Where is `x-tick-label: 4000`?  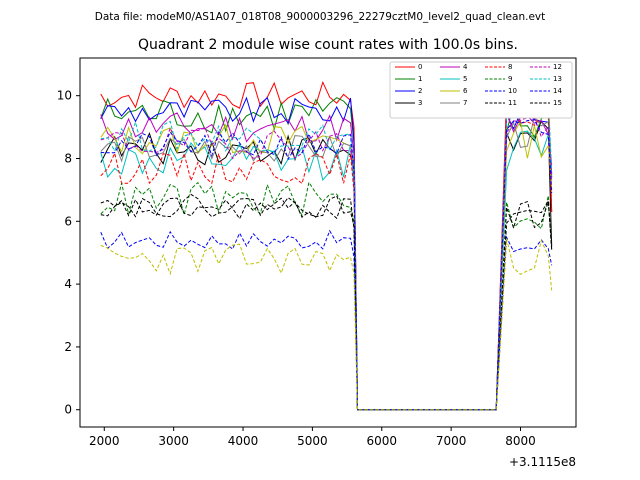
x-tick-label: 4000 is located at coordinates (243, 441).